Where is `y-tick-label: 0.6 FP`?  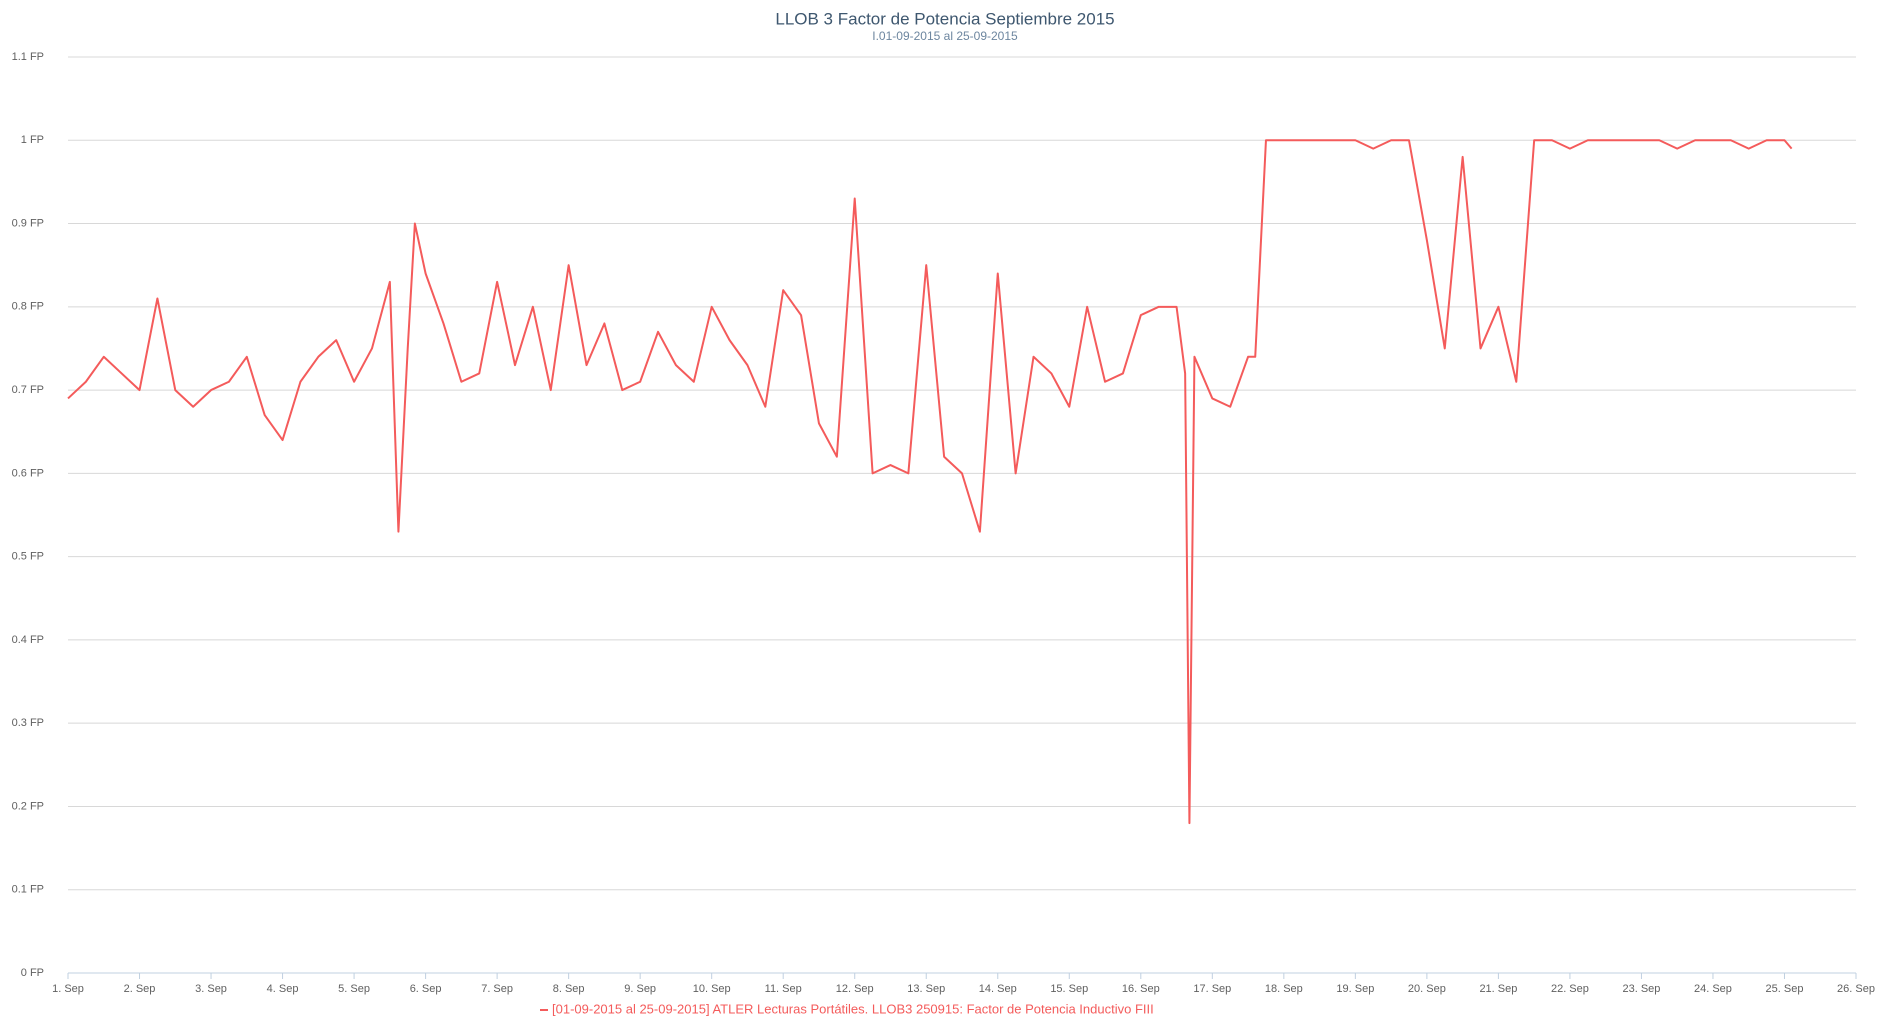 y-tick-label: 0.6 FP is located at coordinates (28, 473).